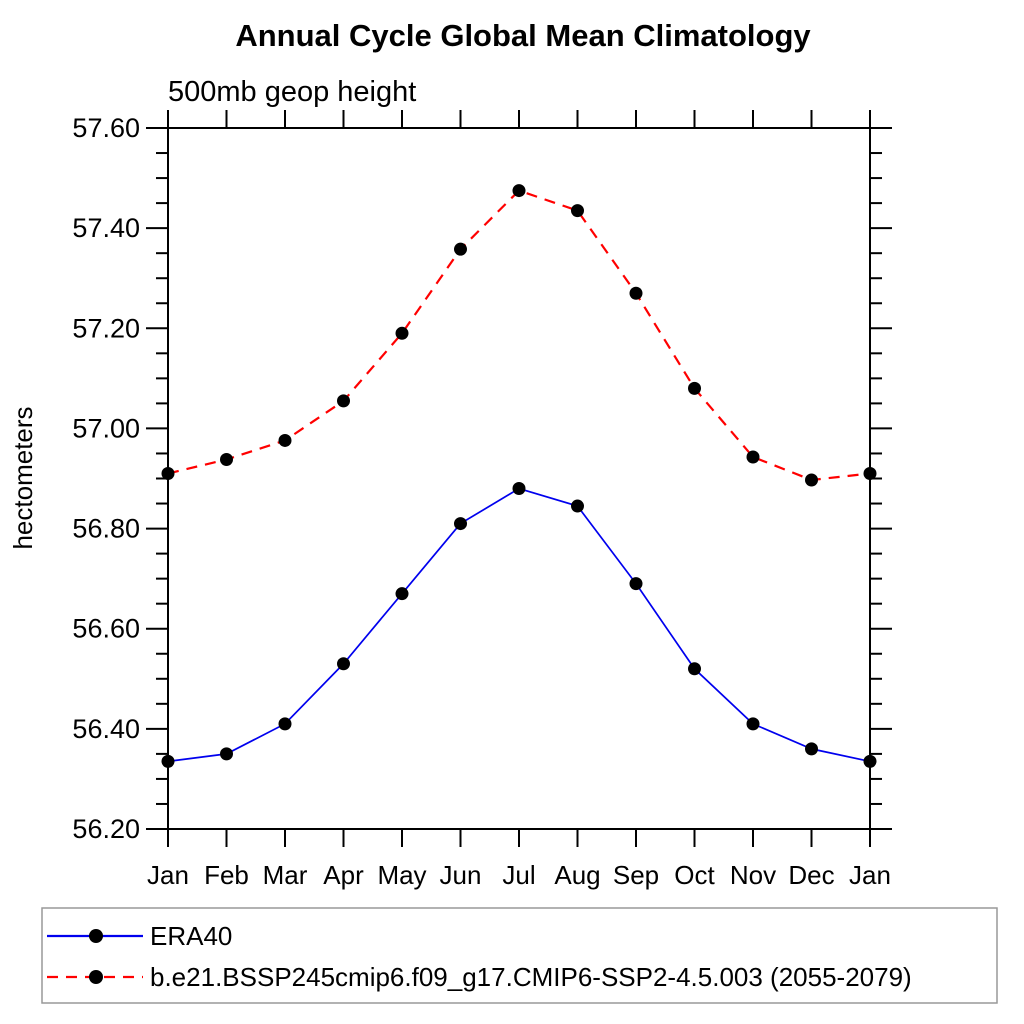 The image size is (1024, 1024). Describe the element at coordinates (106, 829) in the screenshot. I see `y-tick-label: 56.20` at that location.